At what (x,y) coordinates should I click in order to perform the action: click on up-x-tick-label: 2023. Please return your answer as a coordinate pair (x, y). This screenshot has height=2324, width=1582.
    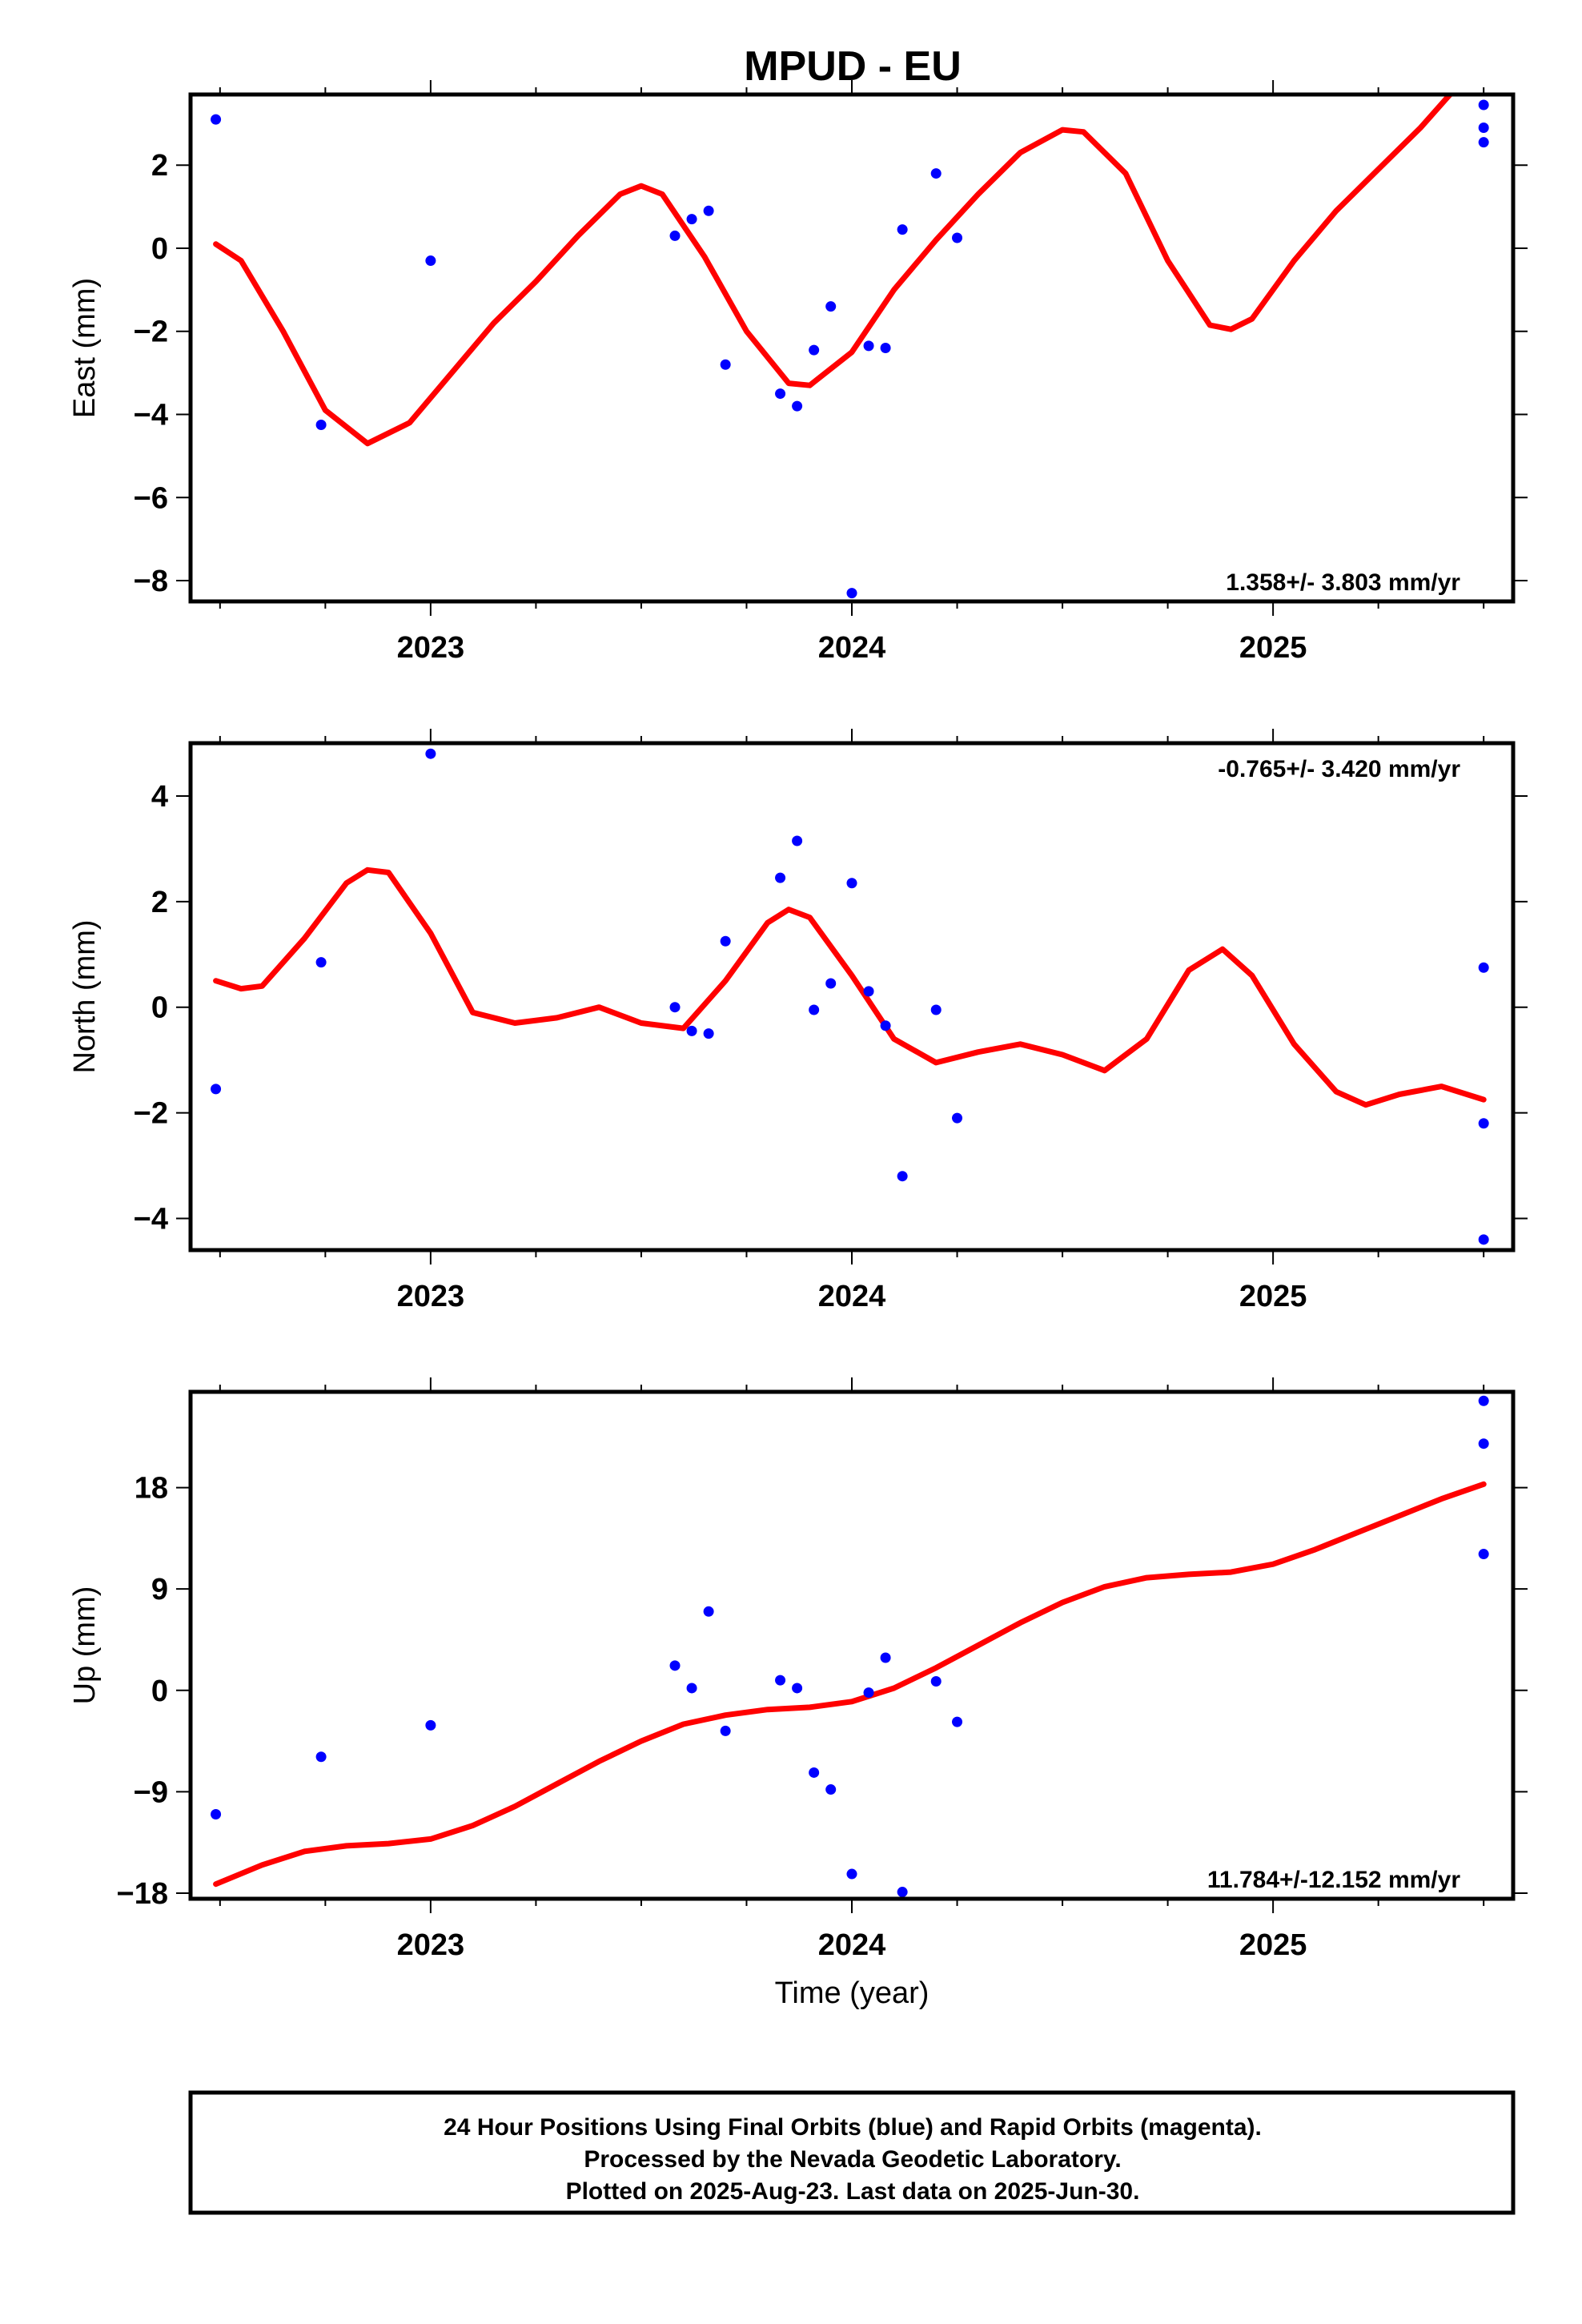
    Looking at the image, I should click on (431, 1945).